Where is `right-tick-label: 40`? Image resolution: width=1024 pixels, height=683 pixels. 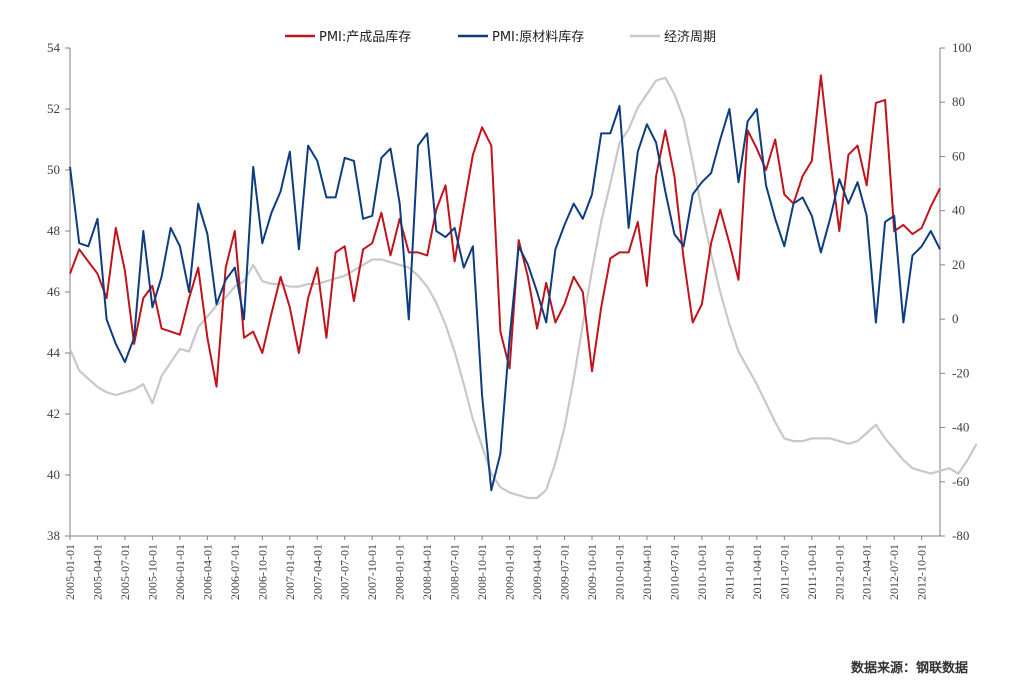 right-tick-label: 40 is located at coordinates (958, 210).